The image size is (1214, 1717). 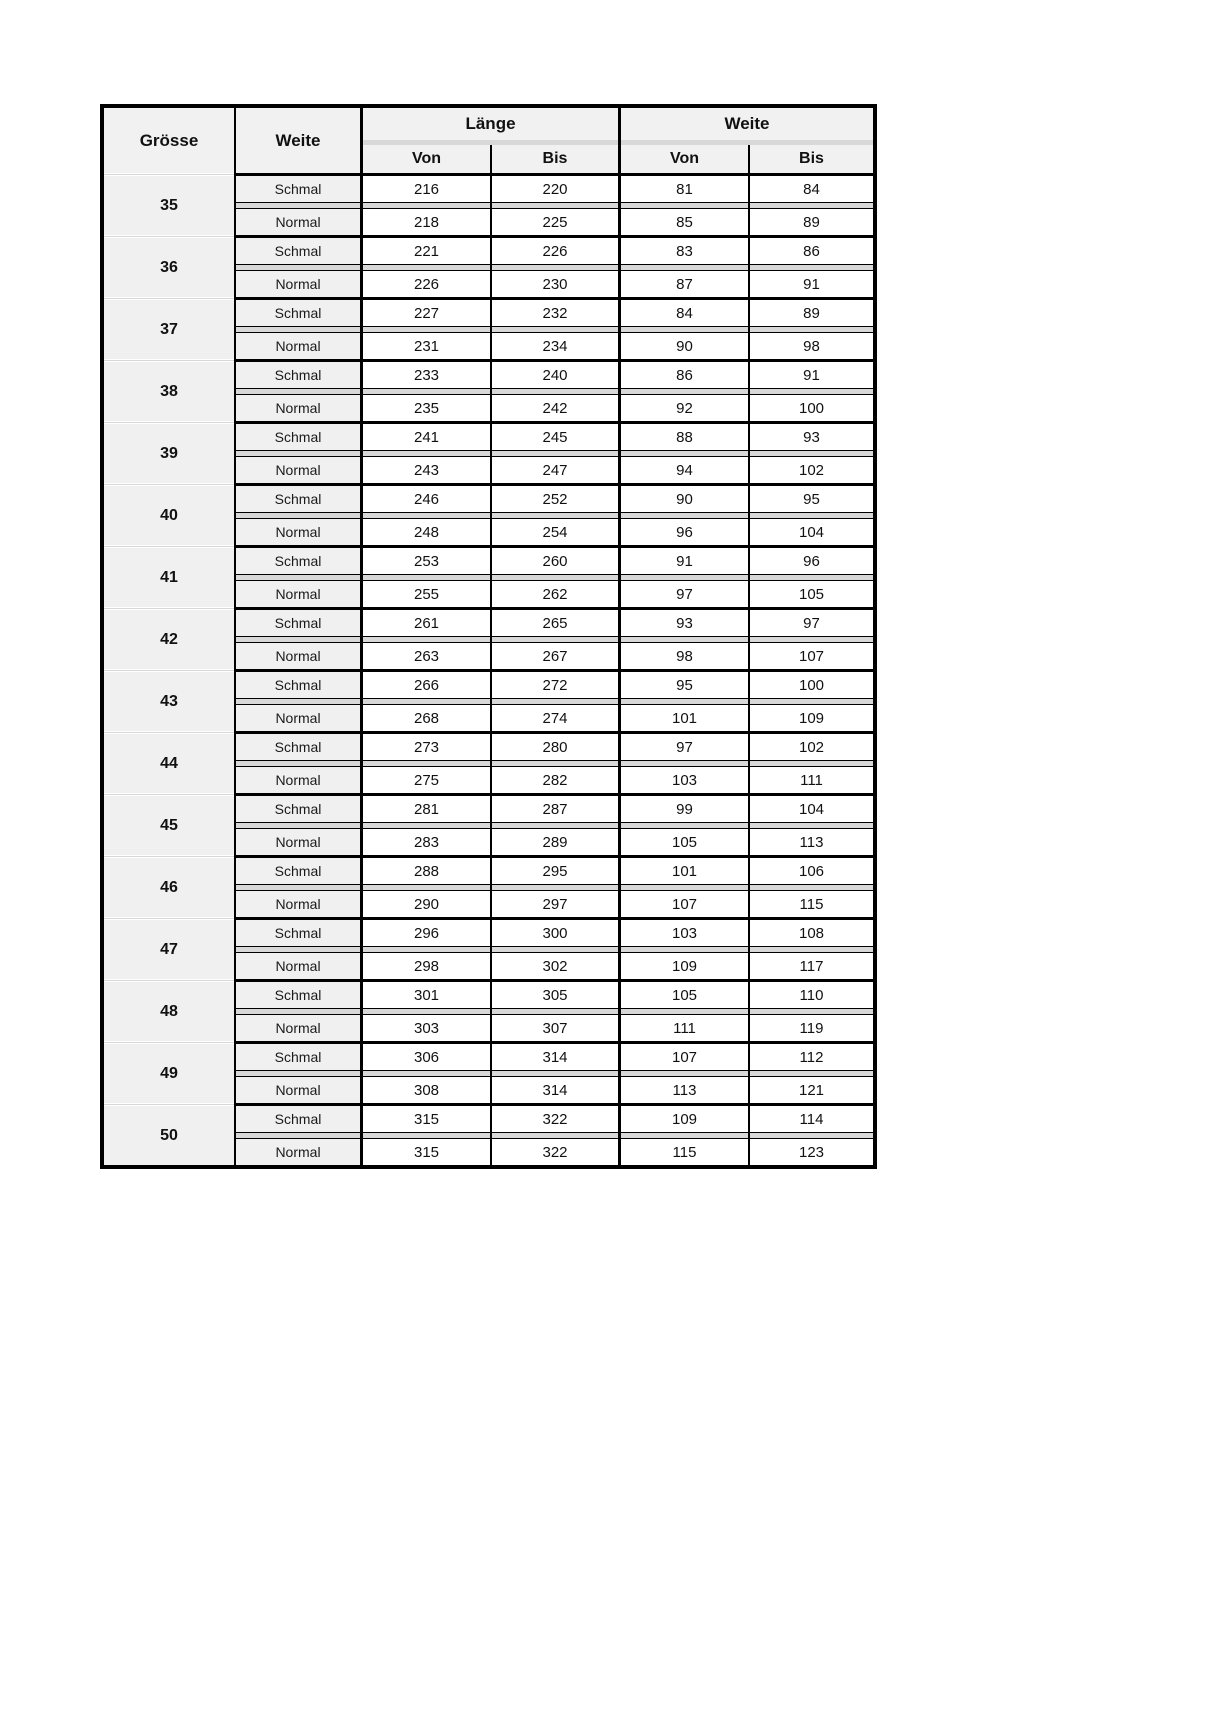 I want to click on header-laenge-bis: Bis, so click(x=554, y=159).